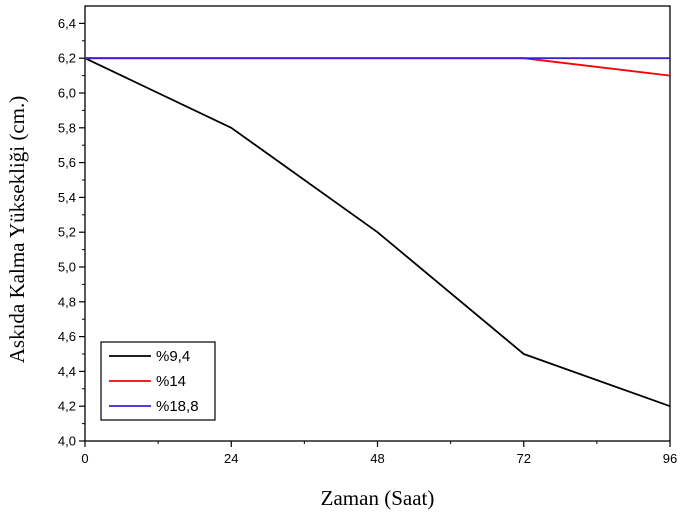 This screenshot has width=680, height=515. What do you see at coordinates (524, 458) in the screenshot?
I see `x-tick-label: 72` at bounding box center [524, 458].